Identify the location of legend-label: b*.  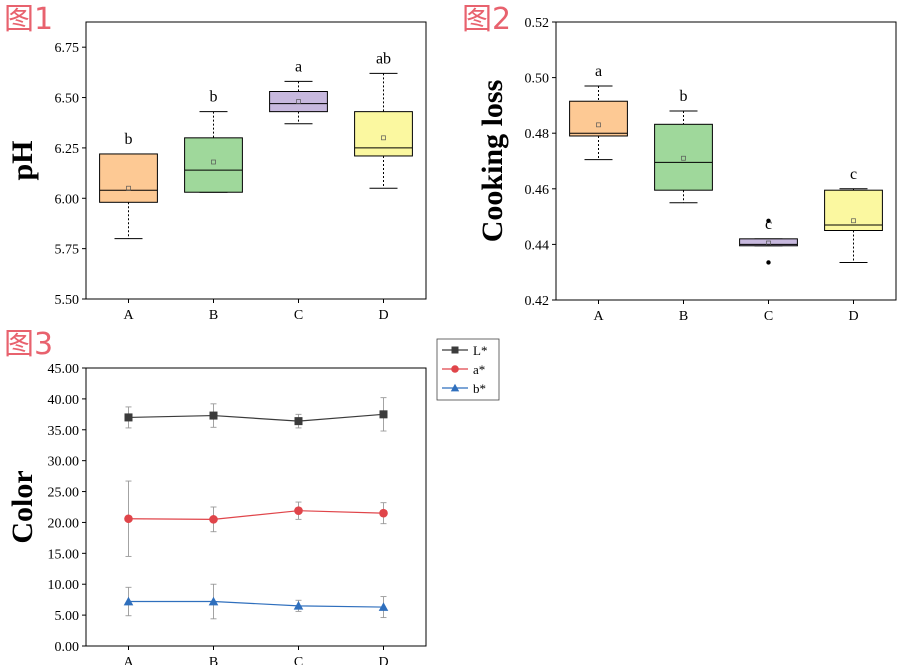
(479, 388).